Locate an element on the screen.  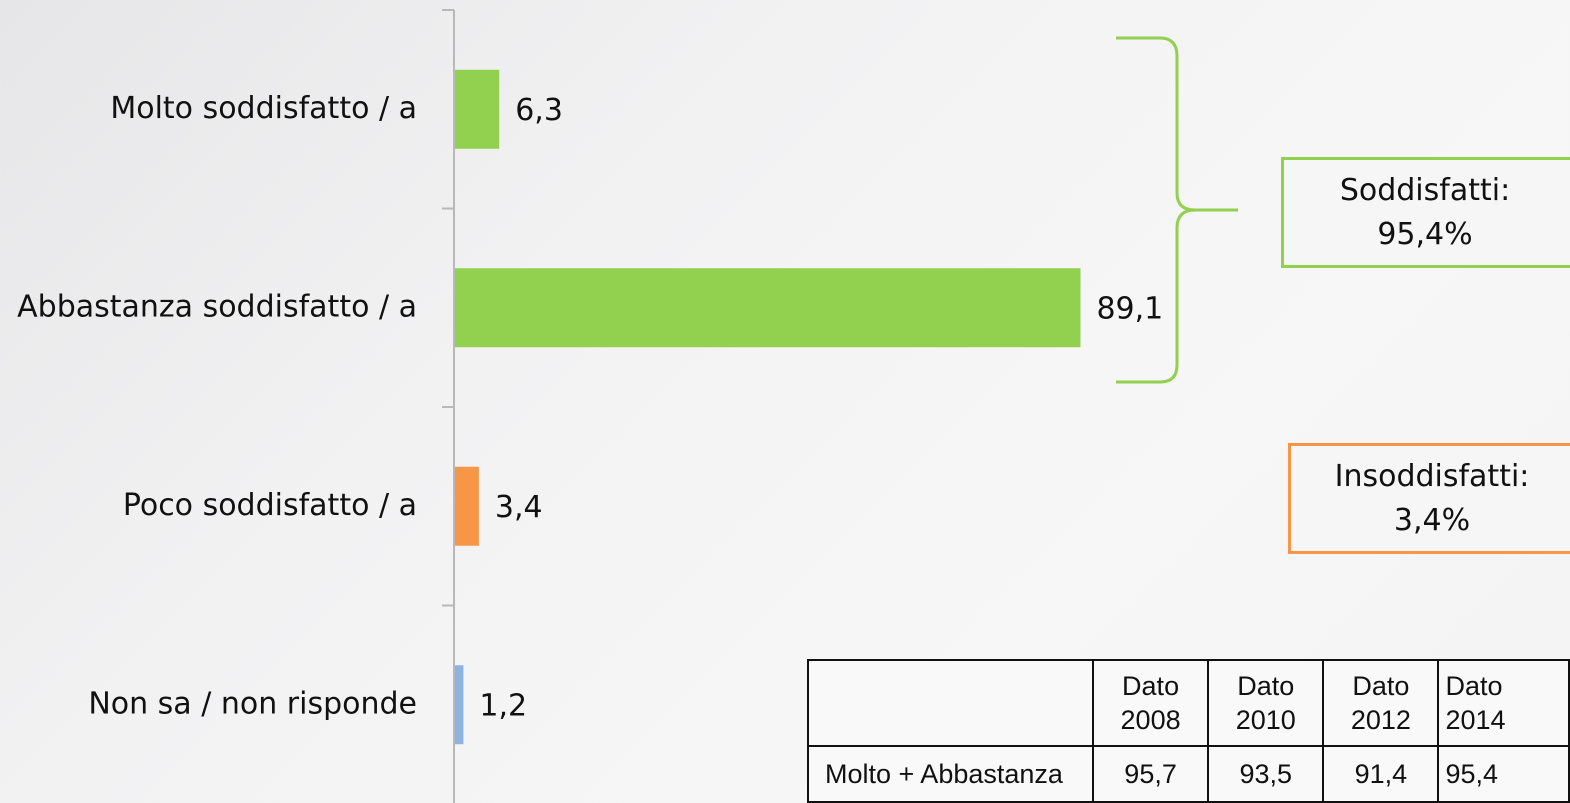
category-axis is located at coordinates (448, 406).